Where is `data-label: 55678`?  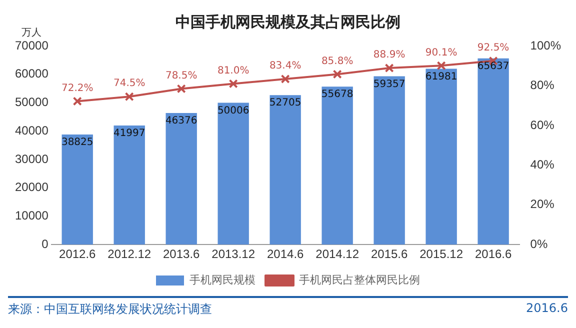
data-label: 55678 is located at coordinates (337, 94).